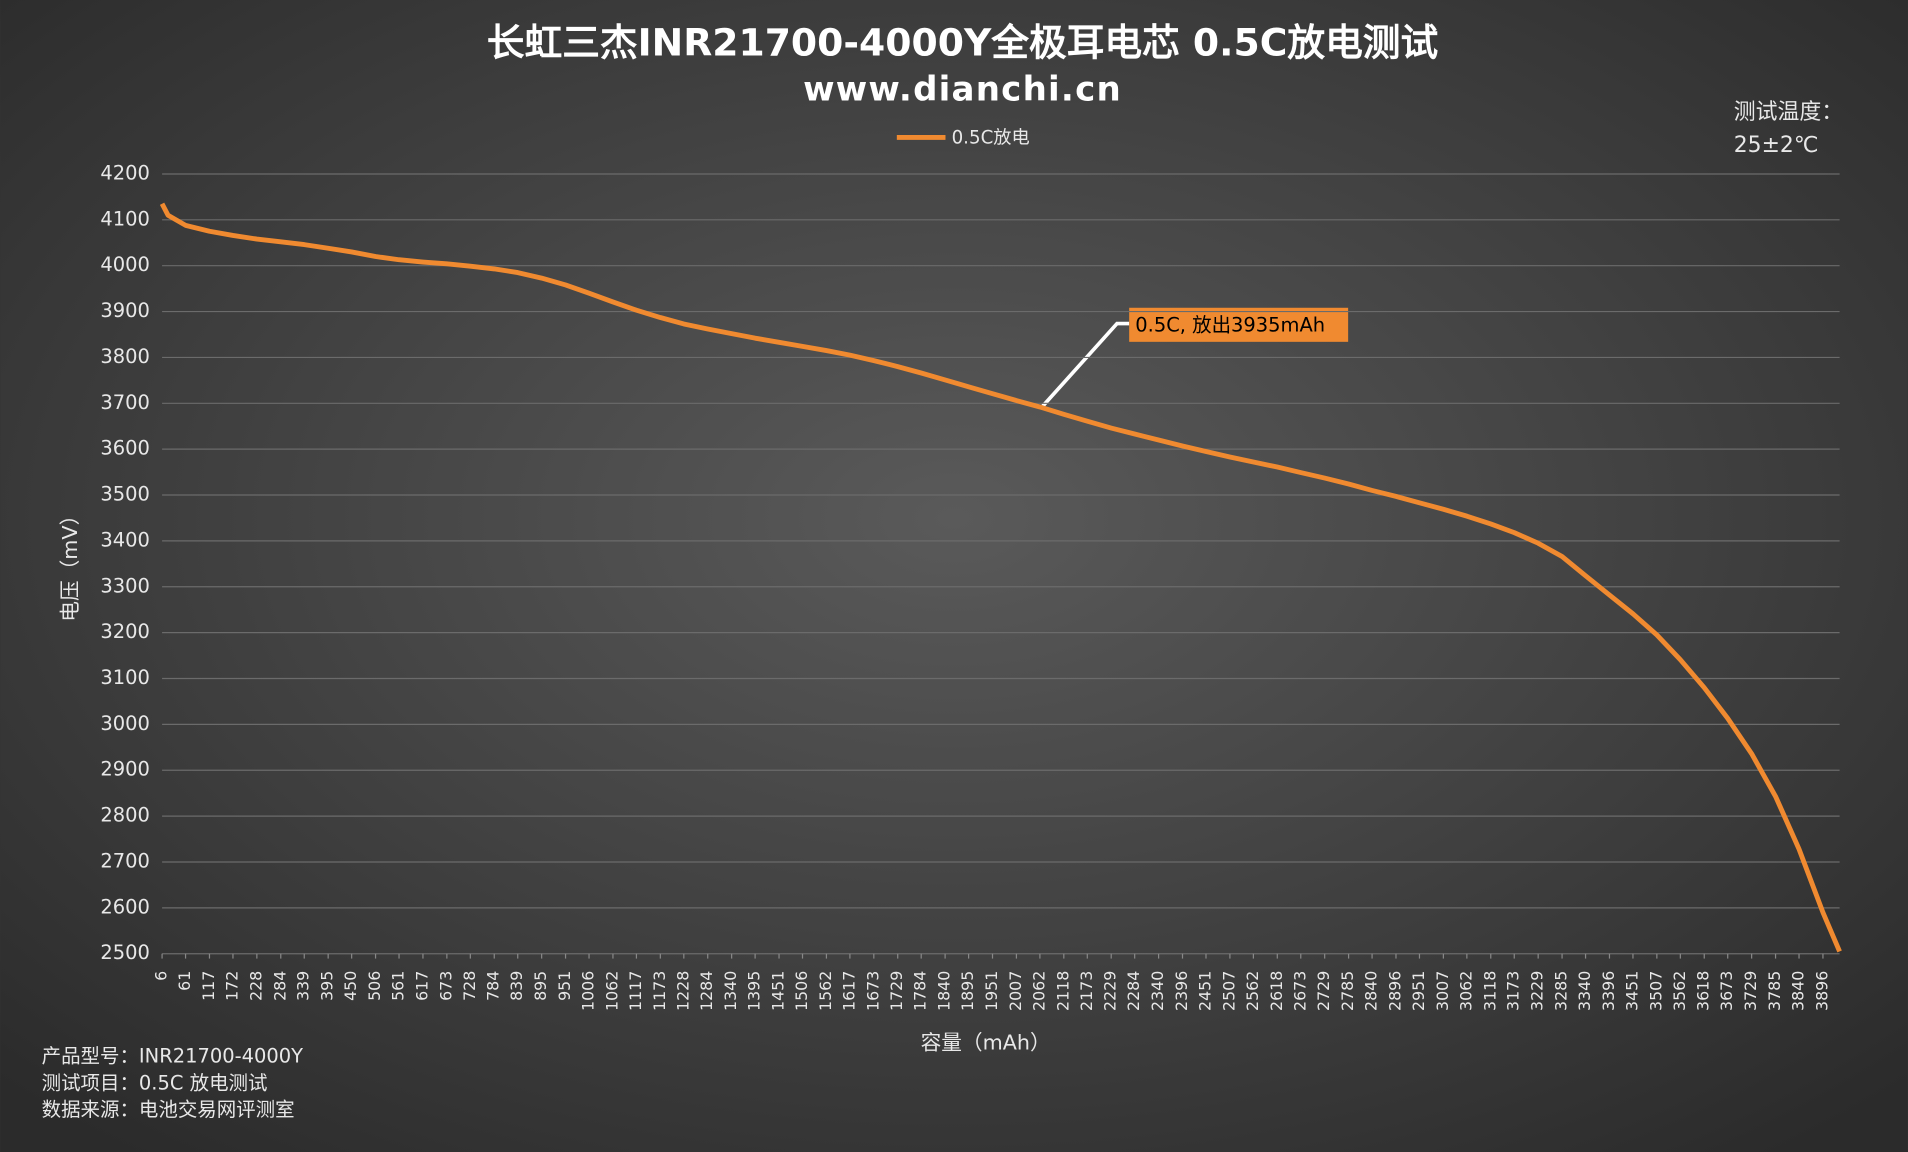 The width and height of the screenshot is (1908, 1152). What do you see at coordinates (1323, 991) in the screenshot?
I see `x-tick-label: 2729` at bounding box center [1323, 991].